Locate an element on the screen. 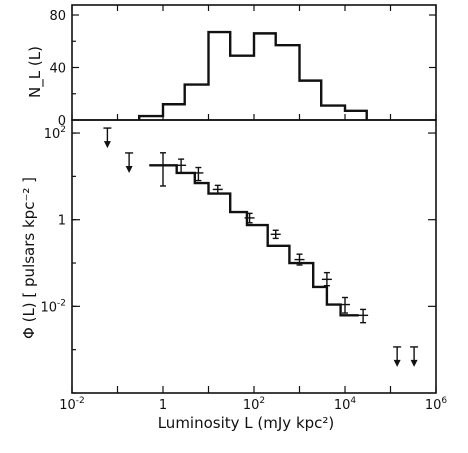 This screenshot has width=468, height=453. bottom-x-tick-label: 10⁻² is located at coordinates (72, 404).